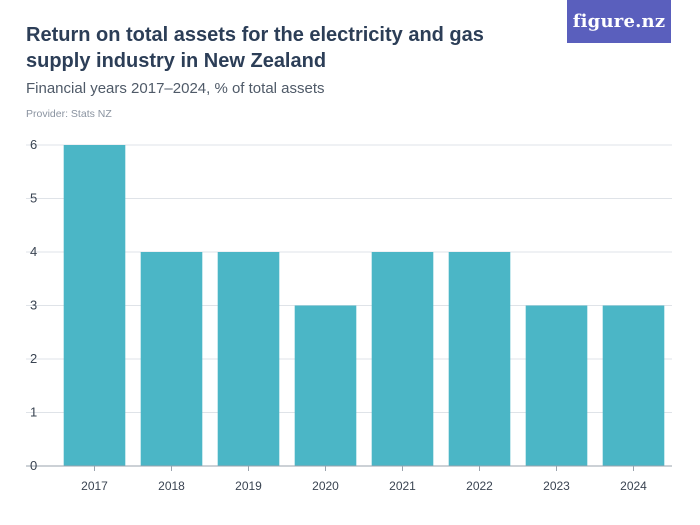 This screenshot has width=700, height=525. What do you see at coordinates (33, 465) in the screenshot?
I see `y-tick-label-0: 0` at bounding box center [33, 465].